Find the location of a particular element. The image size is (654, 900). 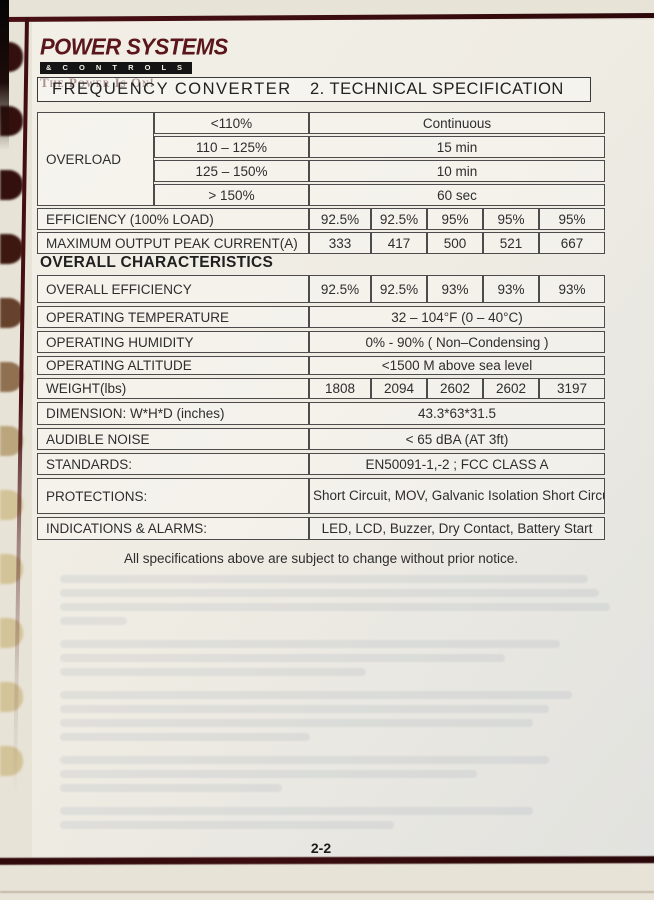

row-label: OVERLOAD is located at coordinates (95, 159).